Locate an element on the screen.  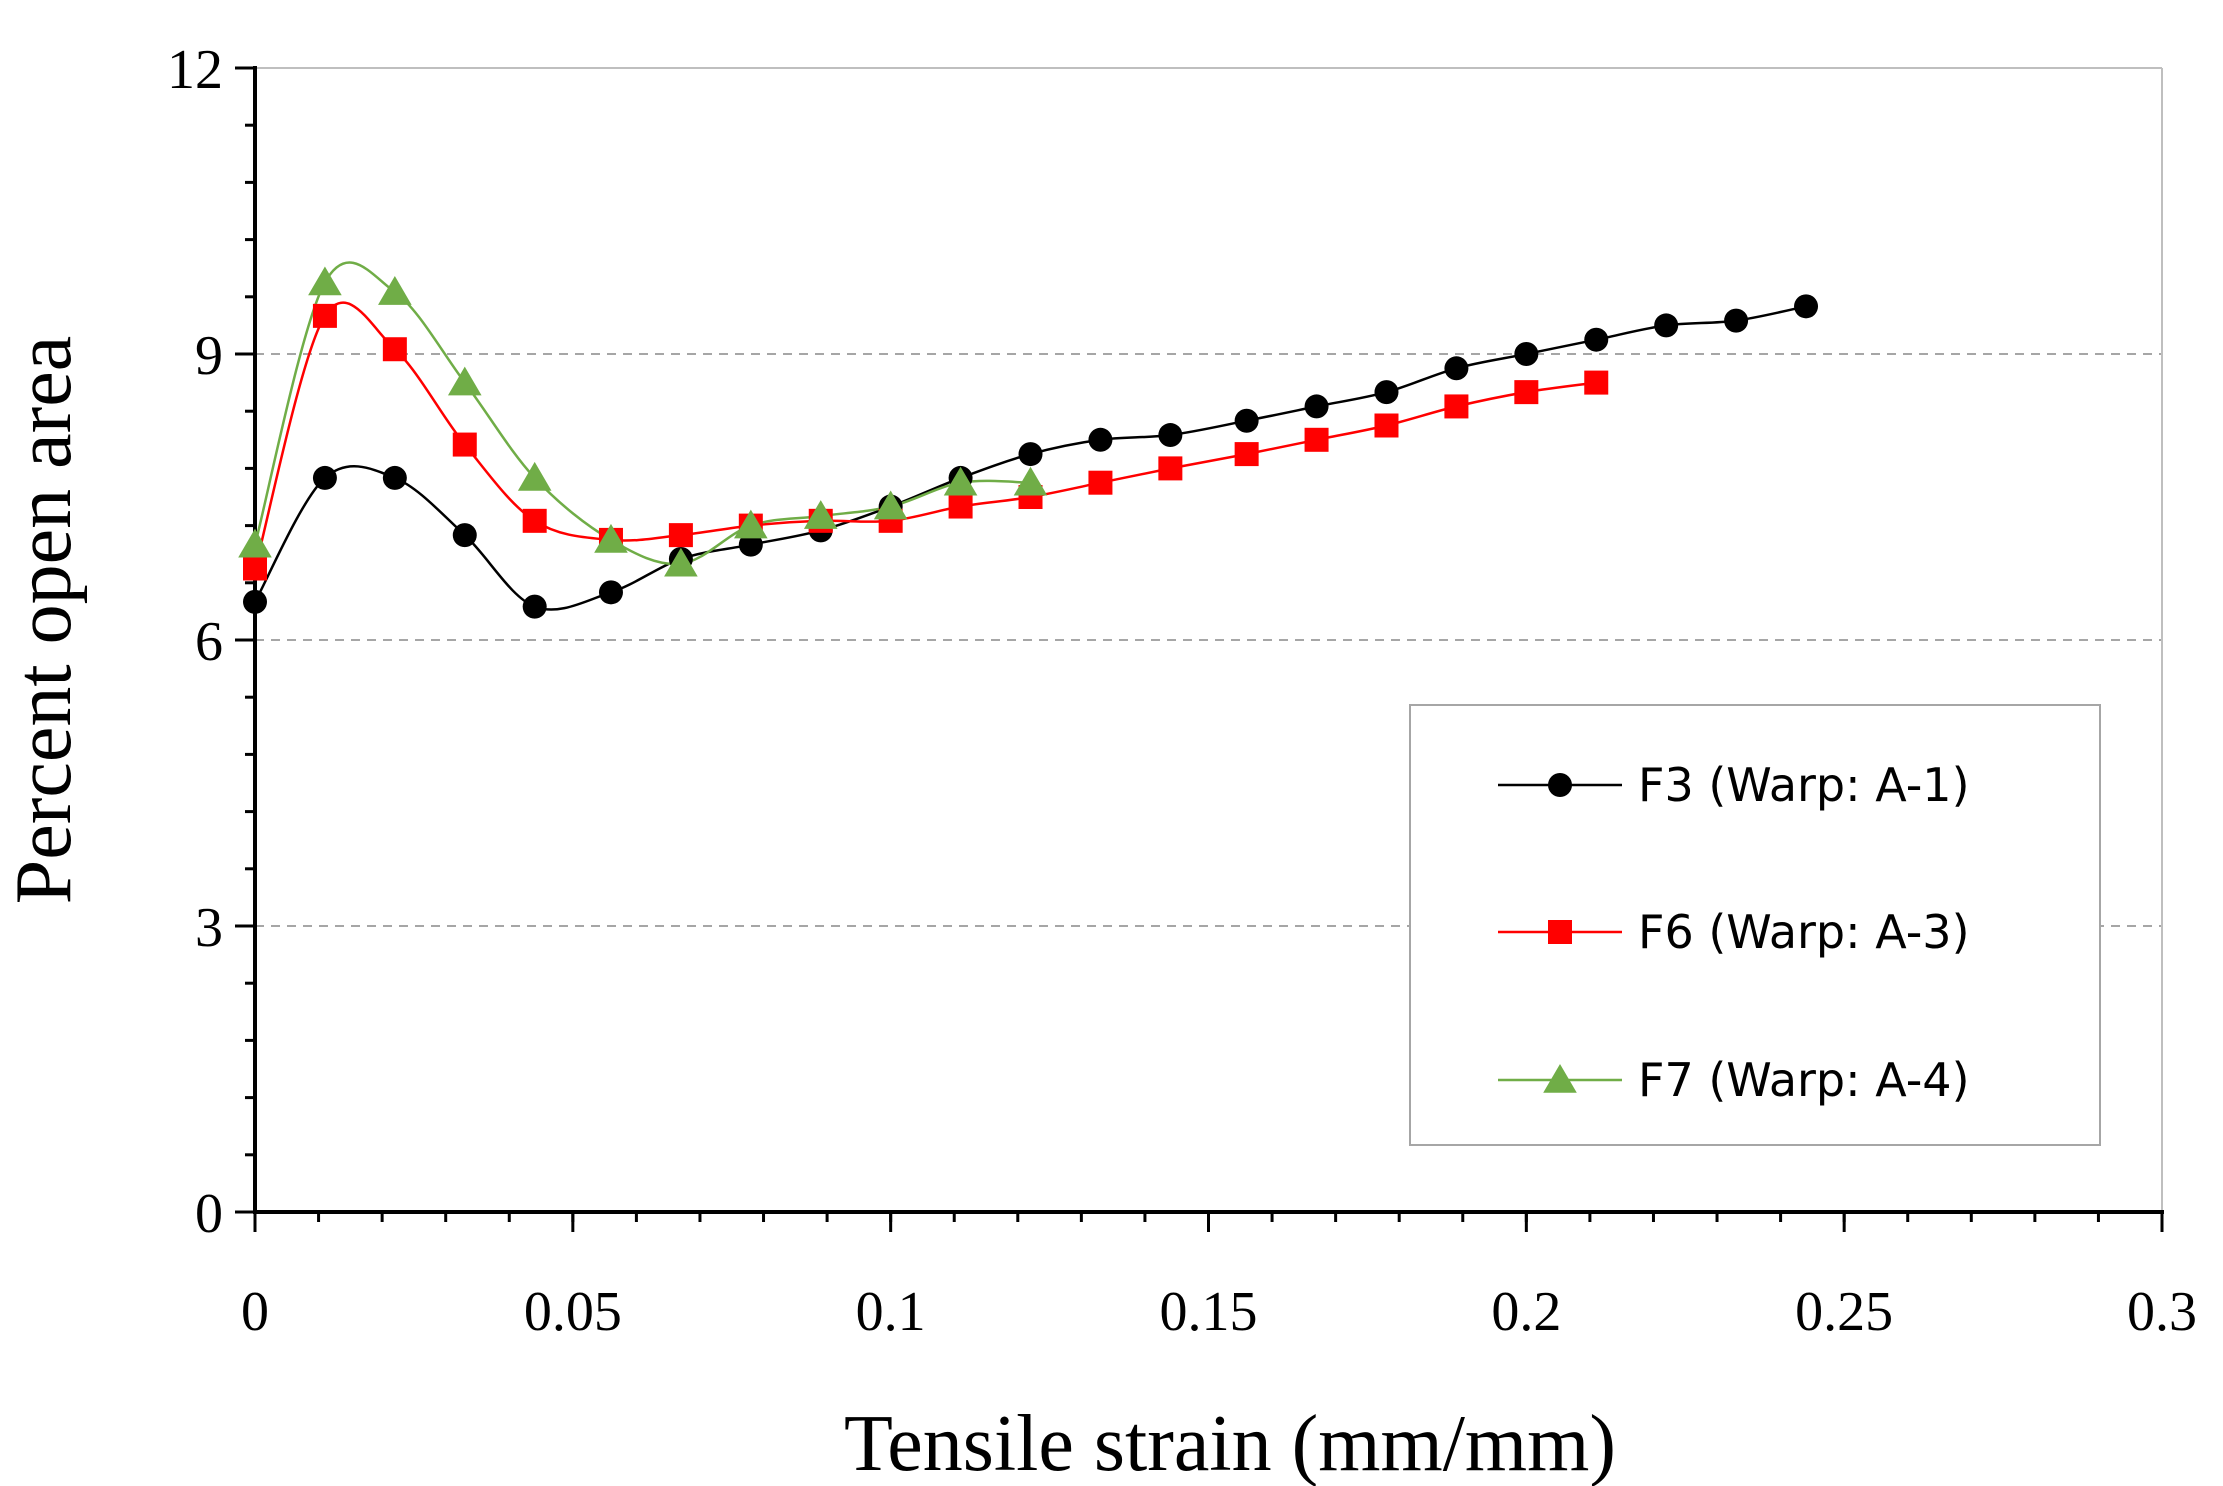
x-tick-label-0: 0 is located at coordinates (255, 1312).